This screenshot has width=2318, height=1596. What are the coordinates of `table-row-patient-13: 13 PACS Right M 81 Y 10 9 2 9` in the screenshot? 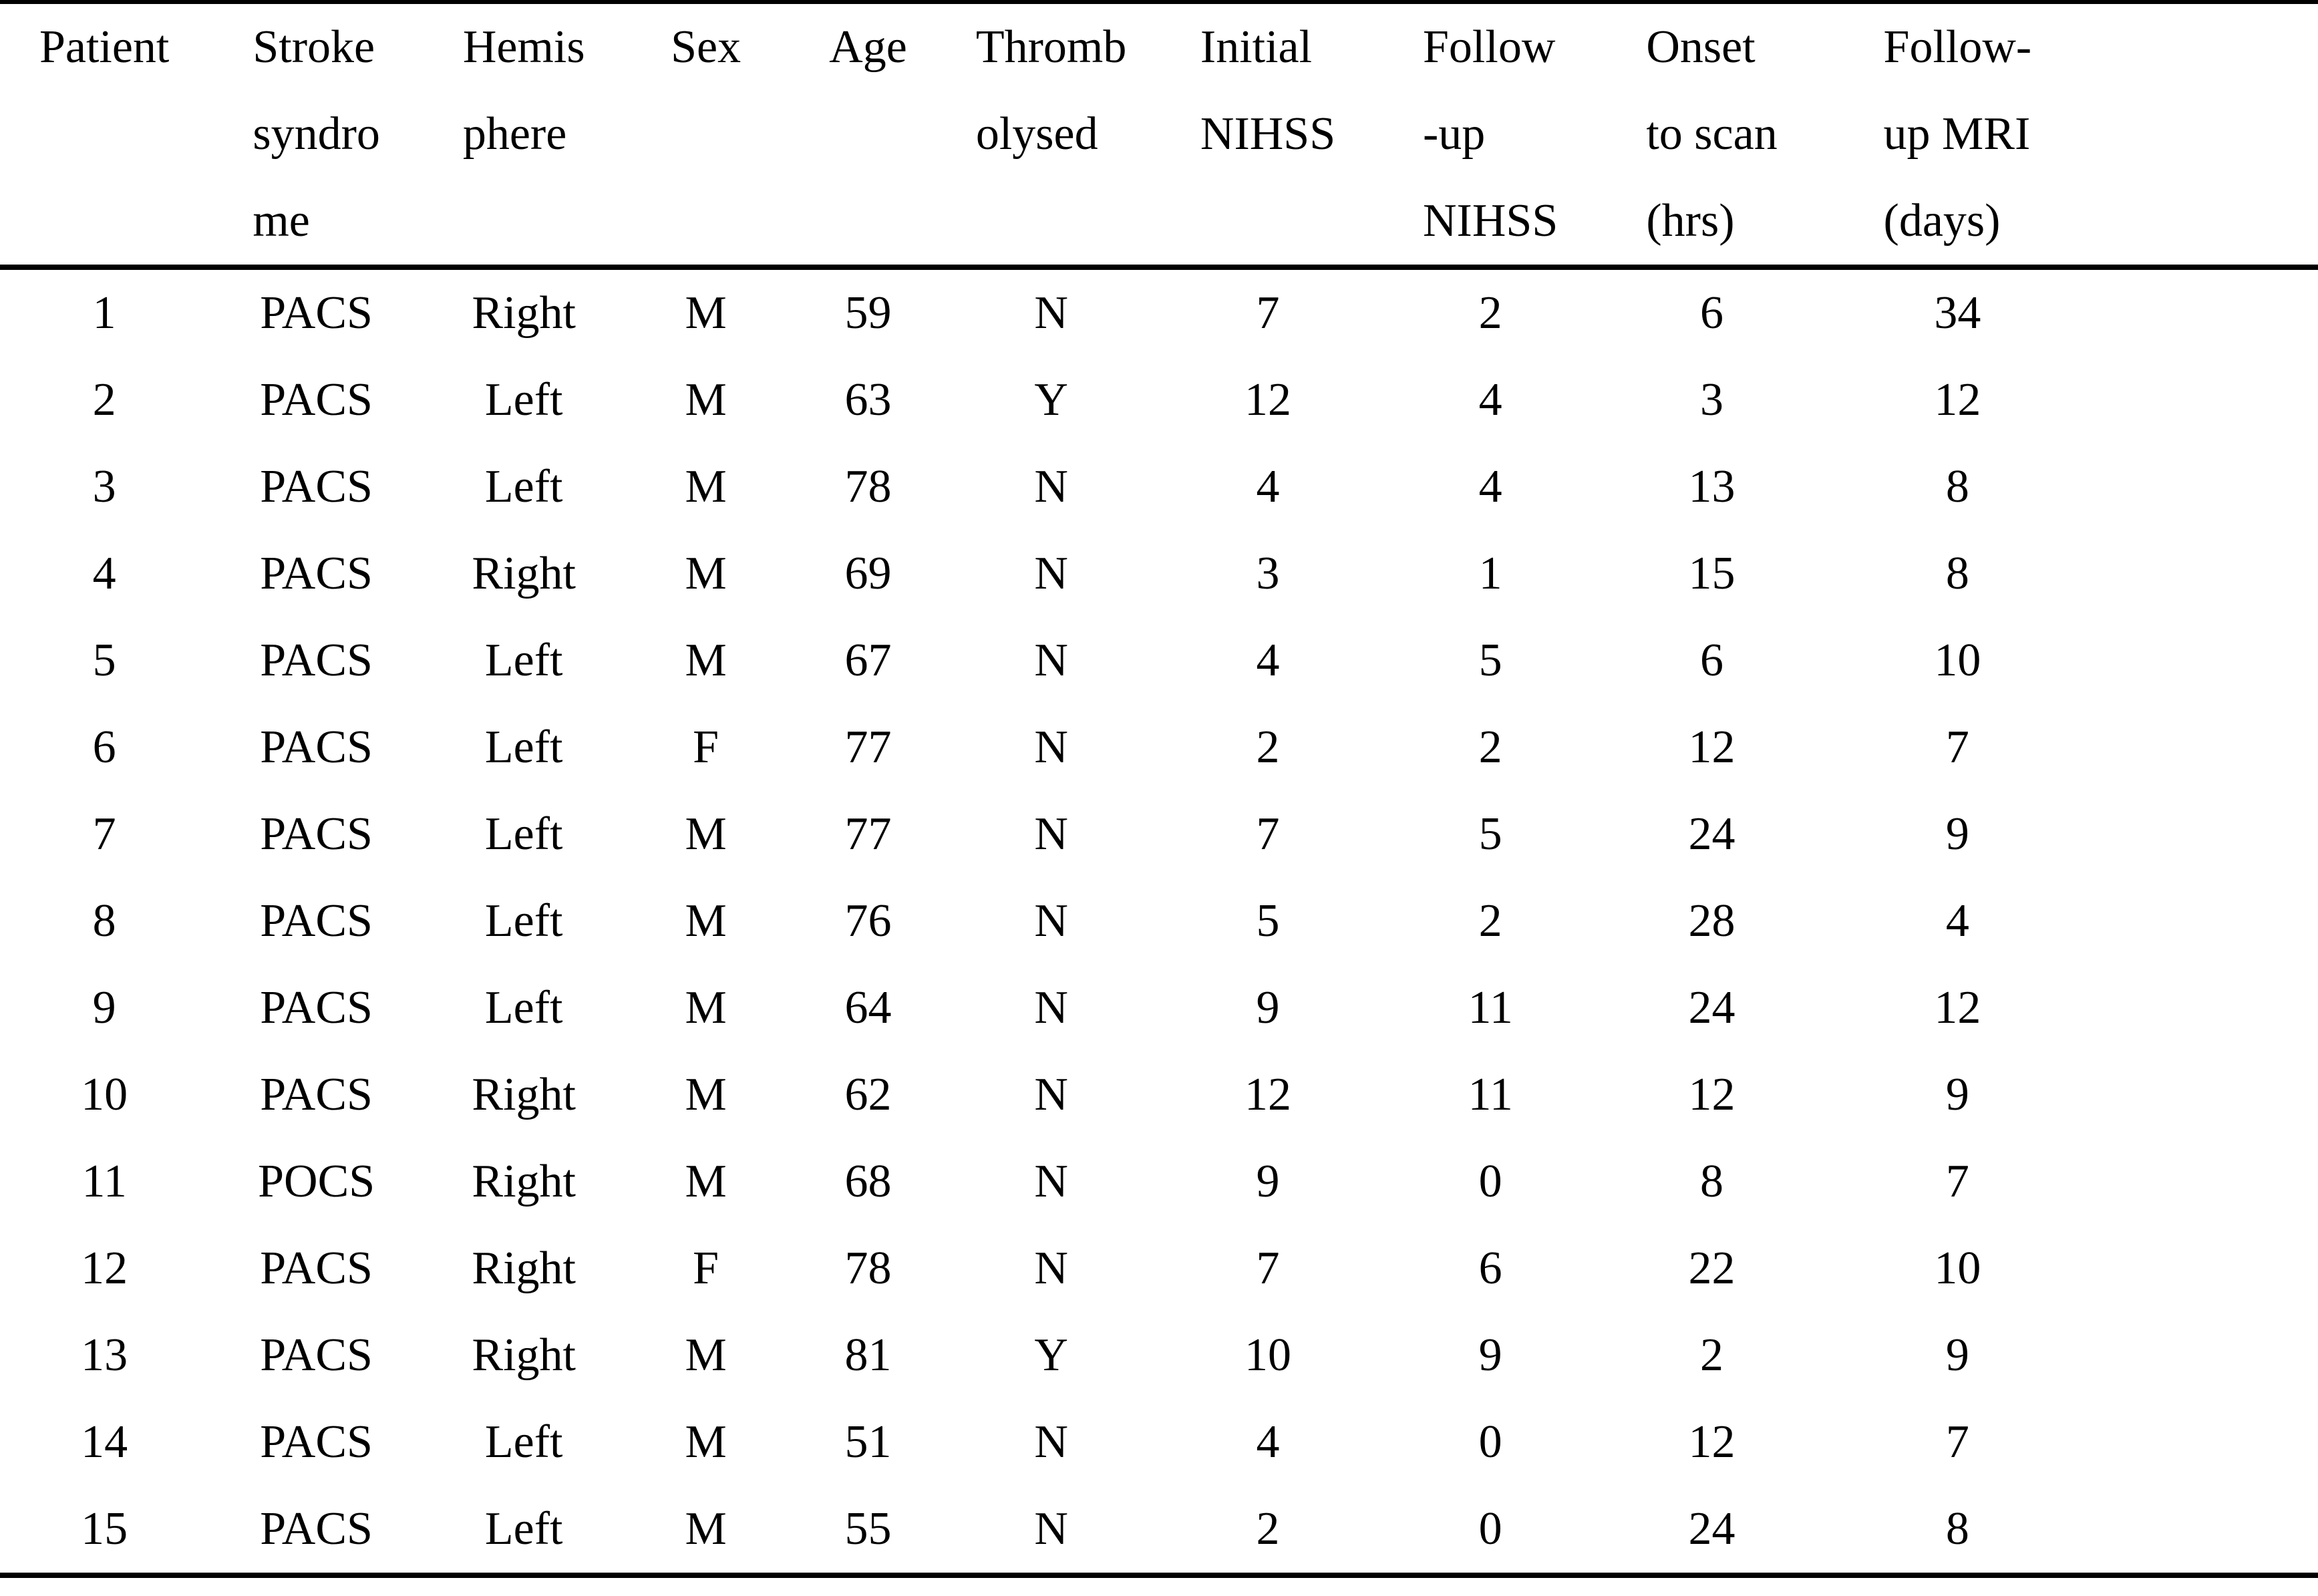 It's located at (1159, 1355).